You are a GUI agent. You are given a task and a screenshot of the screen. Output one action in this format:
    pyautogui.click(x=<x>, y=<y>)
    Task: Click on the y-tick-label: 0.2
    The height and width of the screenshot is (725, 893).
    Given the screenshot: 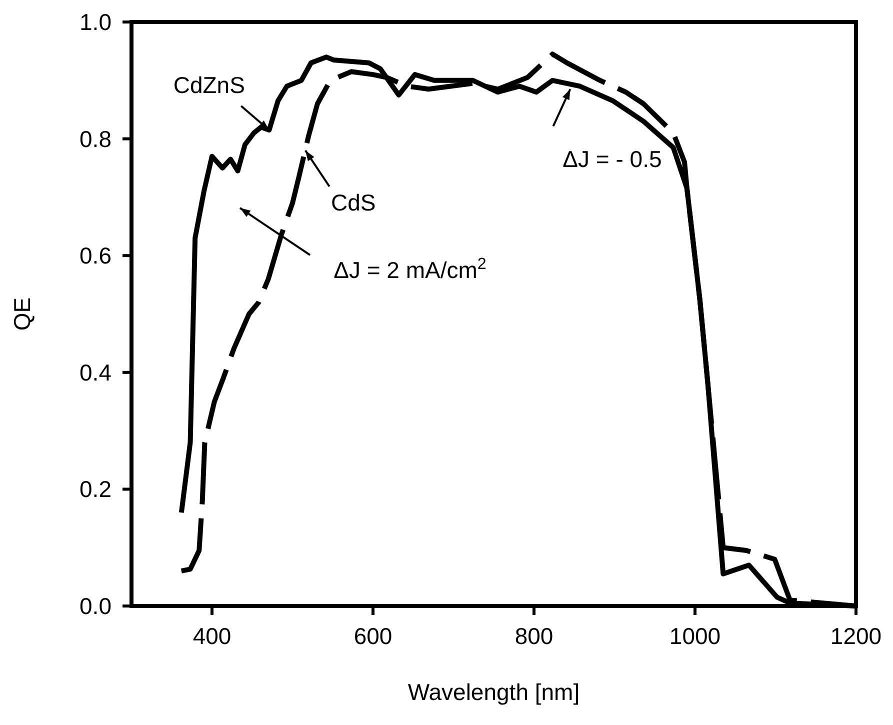 What is the action you would take?
    pyautogui.click(x=96, y=489)
    